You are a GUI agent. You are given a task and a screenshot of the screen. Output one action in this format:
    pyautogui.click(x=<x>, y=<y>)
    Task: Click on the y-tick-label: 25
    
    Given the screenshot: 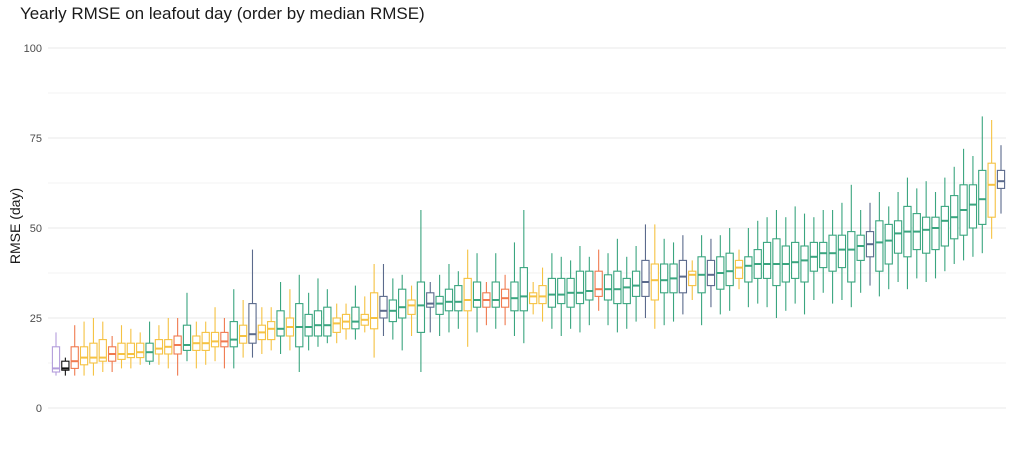 What is the action you would take?
    pyautogui.click(x=36, y=319)
    